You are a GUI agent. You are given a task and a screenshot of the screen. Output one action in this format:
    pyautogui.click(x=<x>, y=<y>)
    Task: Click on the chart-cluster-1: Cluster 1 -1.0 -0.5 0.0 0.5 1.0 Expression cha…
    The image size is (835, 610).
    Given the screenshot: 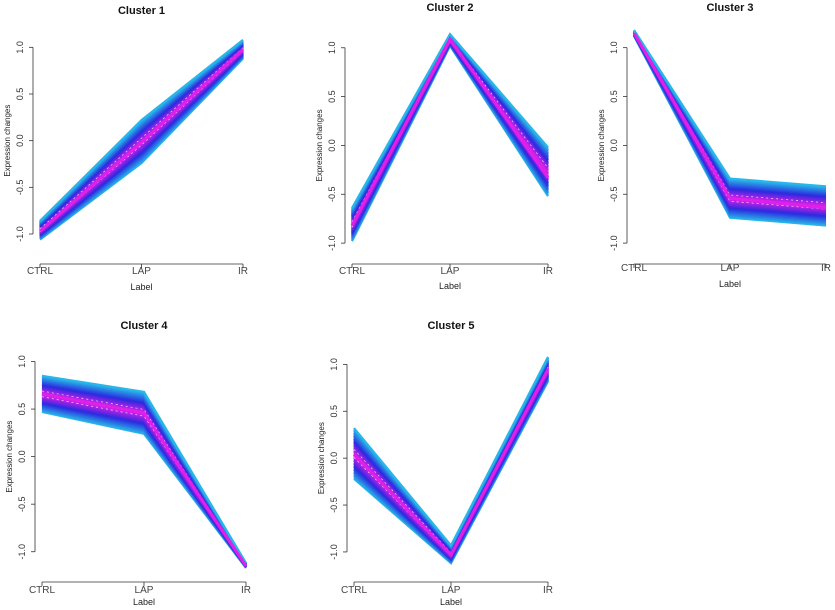 What is the action you would take?
    pyautogui.click(x=125, y=148)
    